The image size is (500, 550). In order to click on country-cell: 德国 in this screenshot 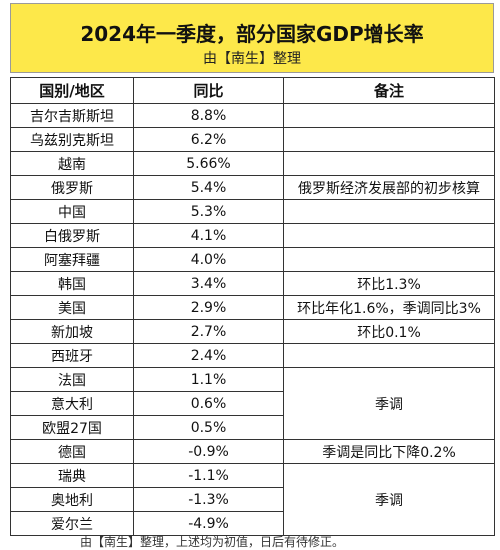, I will do `click(72, 451)`.